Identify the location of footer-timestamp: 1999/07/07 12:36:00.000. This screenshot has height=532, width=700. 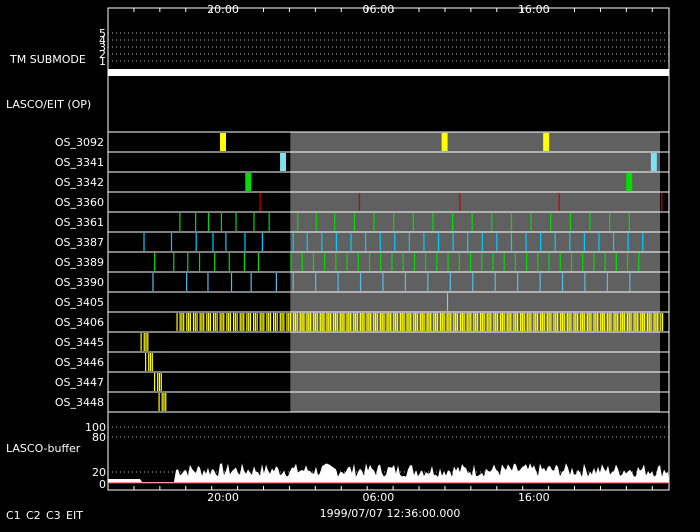
(390, 513).